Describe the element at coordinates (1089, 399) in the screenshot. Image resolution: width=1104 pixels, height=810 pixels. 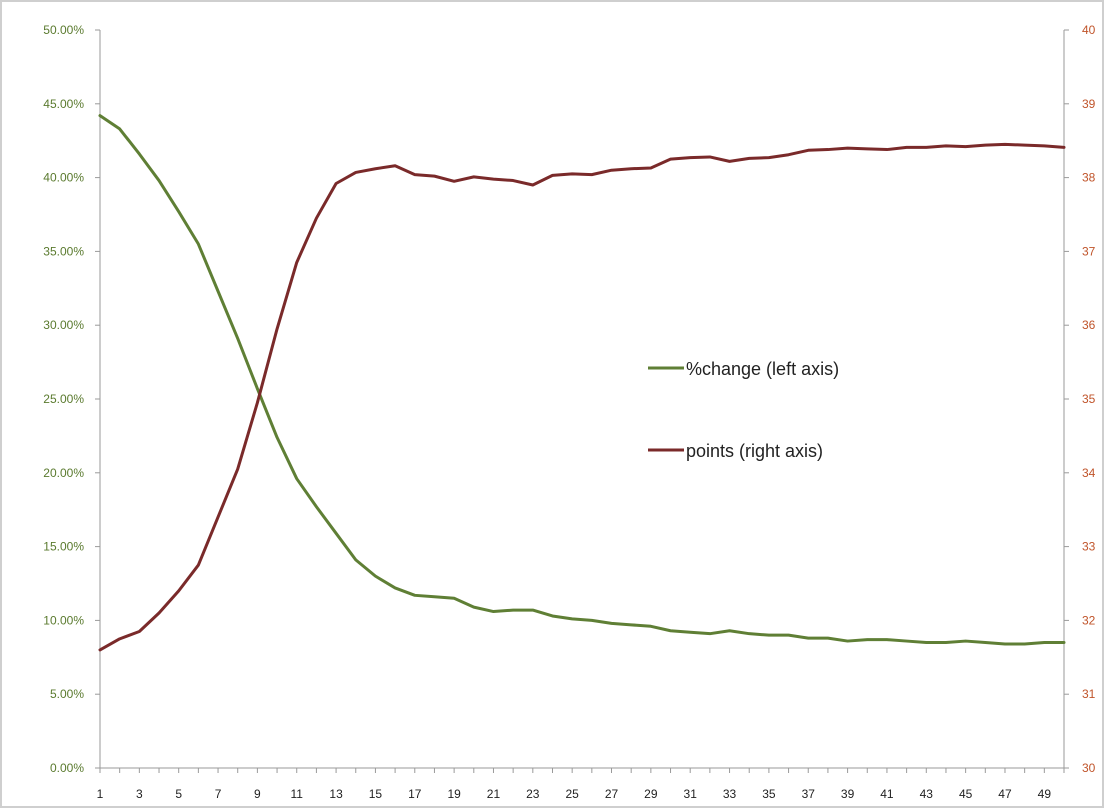
I see `right-y-tick-label: 35` at that location.